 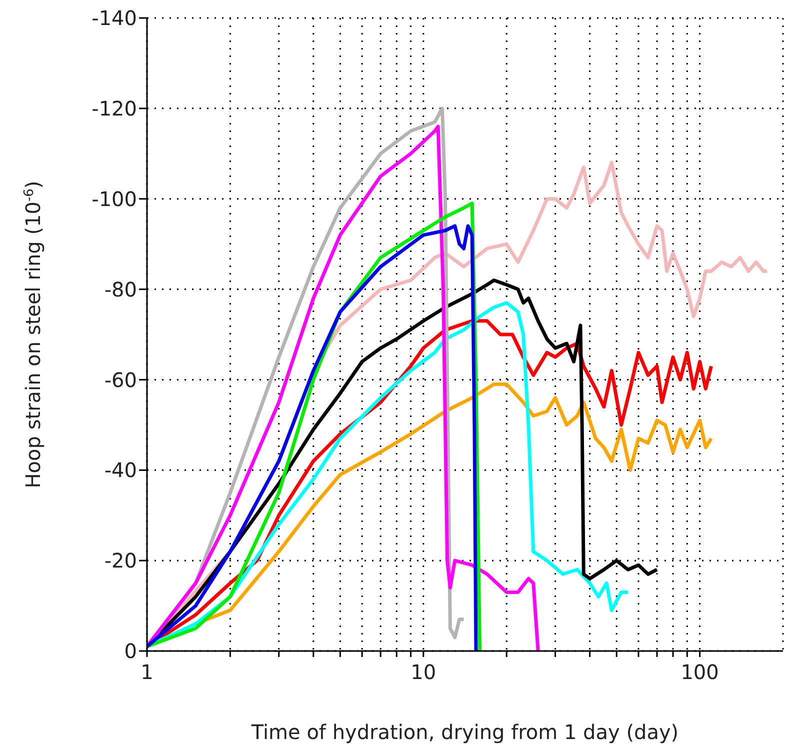 I want to click on x-axis-title: Time of hydration, drying from 1 day (day), so click(x=464, y=732).